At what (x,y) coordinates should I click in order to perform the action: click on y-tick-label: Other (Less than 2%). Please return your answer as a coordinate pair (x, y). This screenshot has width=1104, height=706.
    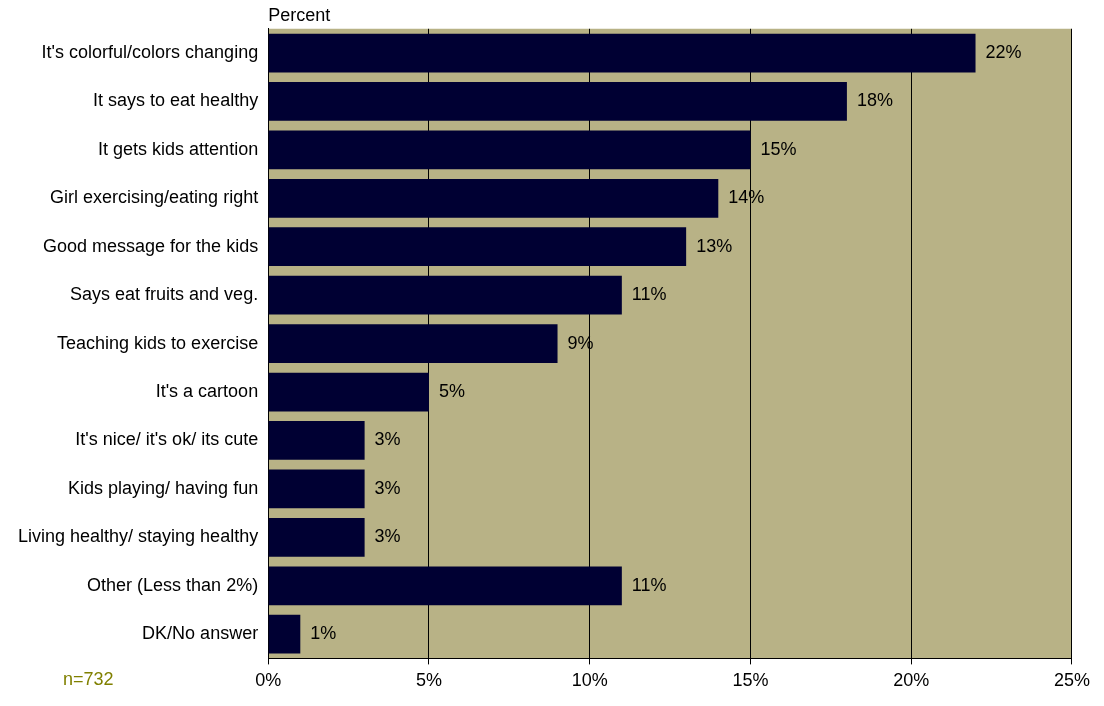
    Looking at the image, I should click on (173, 584).